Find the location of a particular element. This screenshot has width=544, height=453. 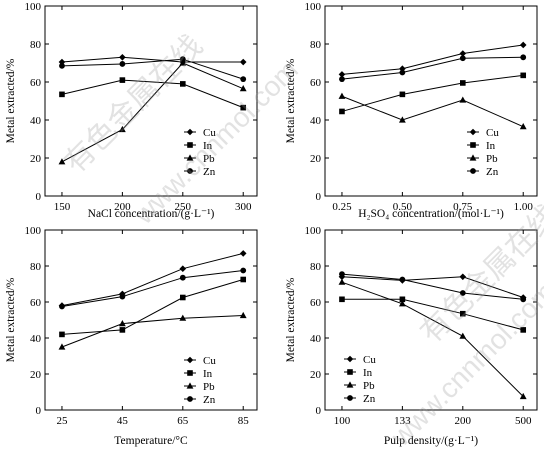

x-tick-label: 100 is located at coordinates (342, 421).